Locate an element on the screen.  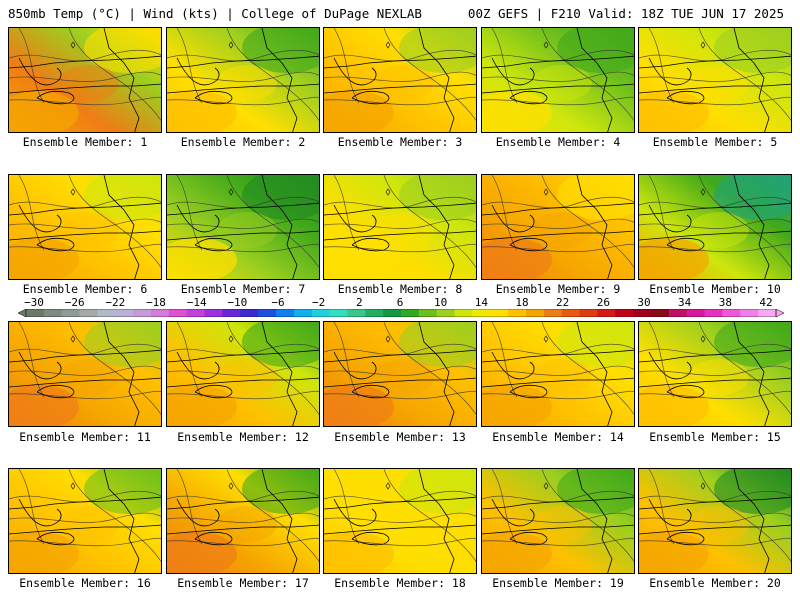
member-caption: Ensemble Member: 3 is located at coordinates (400, 142).